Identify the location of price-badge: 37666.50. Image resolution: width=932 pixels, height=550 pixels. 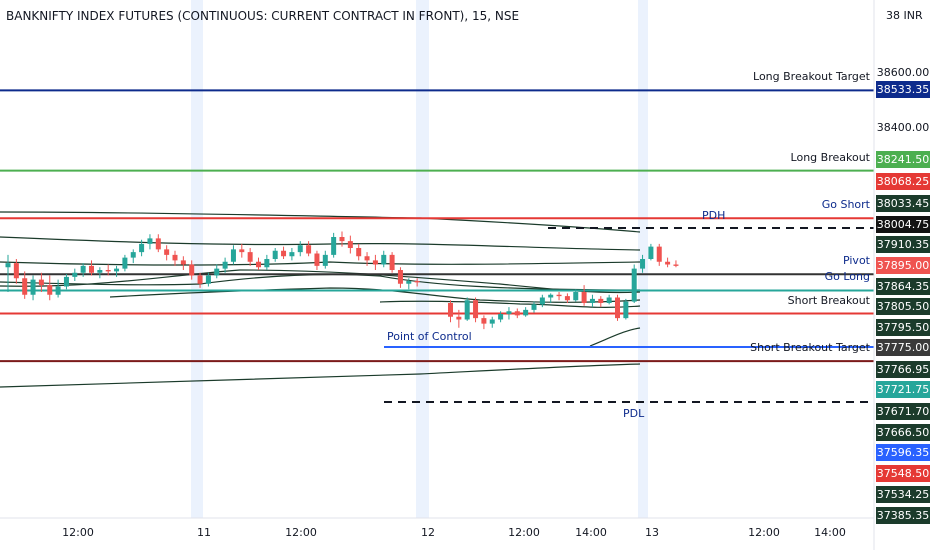
(903, 432).